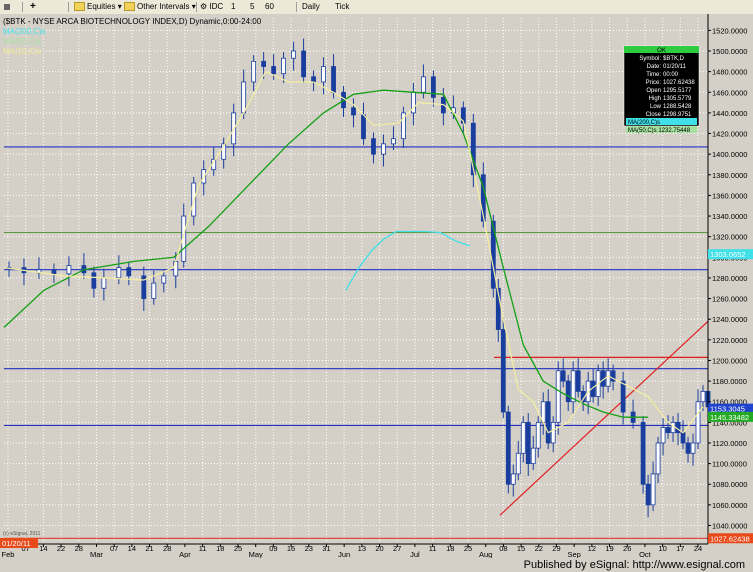  I want to click on data-window-ma-label: MA(50,C)s 1232.75448, so click(659, 131).